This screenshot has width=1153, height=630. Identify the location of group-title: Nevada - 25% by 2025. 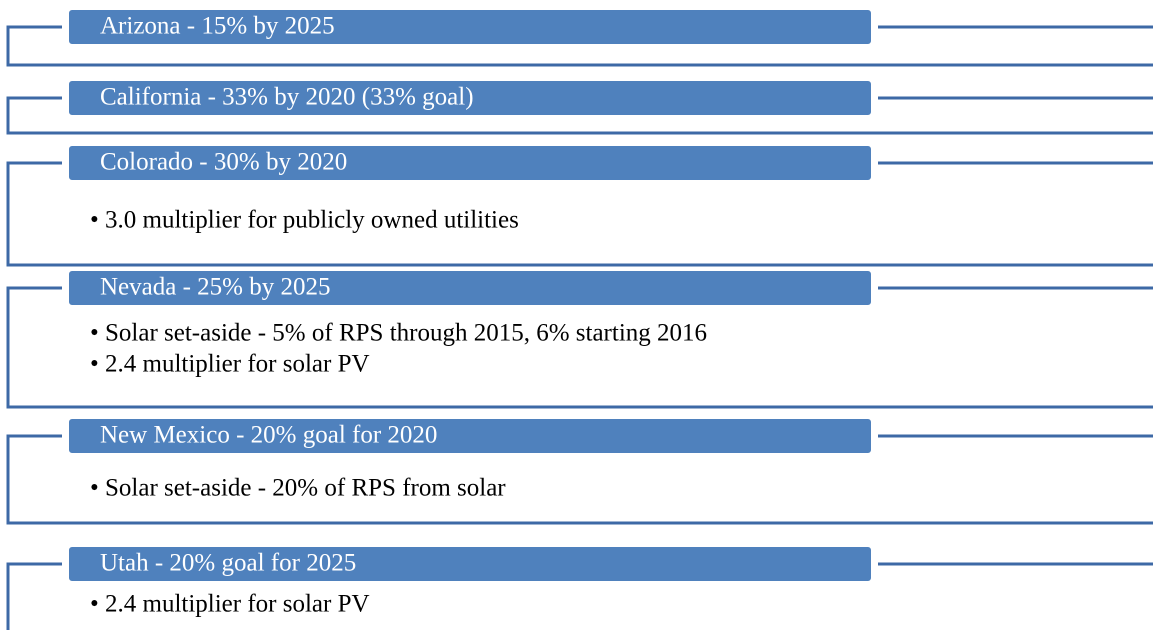
(215, 287).